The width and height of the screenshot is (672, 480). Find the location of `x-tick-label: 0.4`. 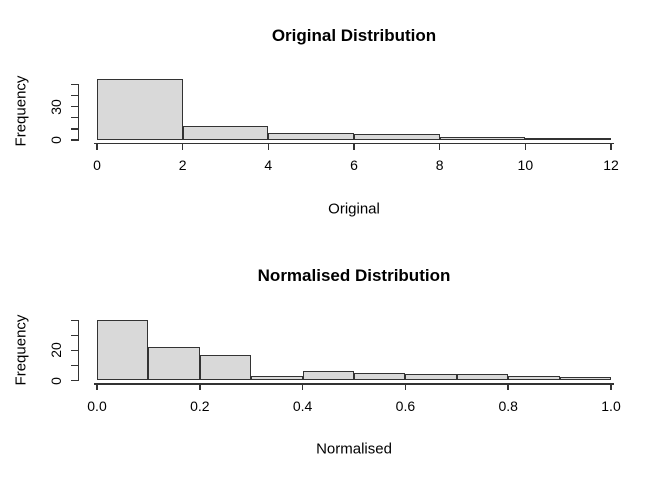

x-tick-label: 0.4 is located at coordinates (302, 406).